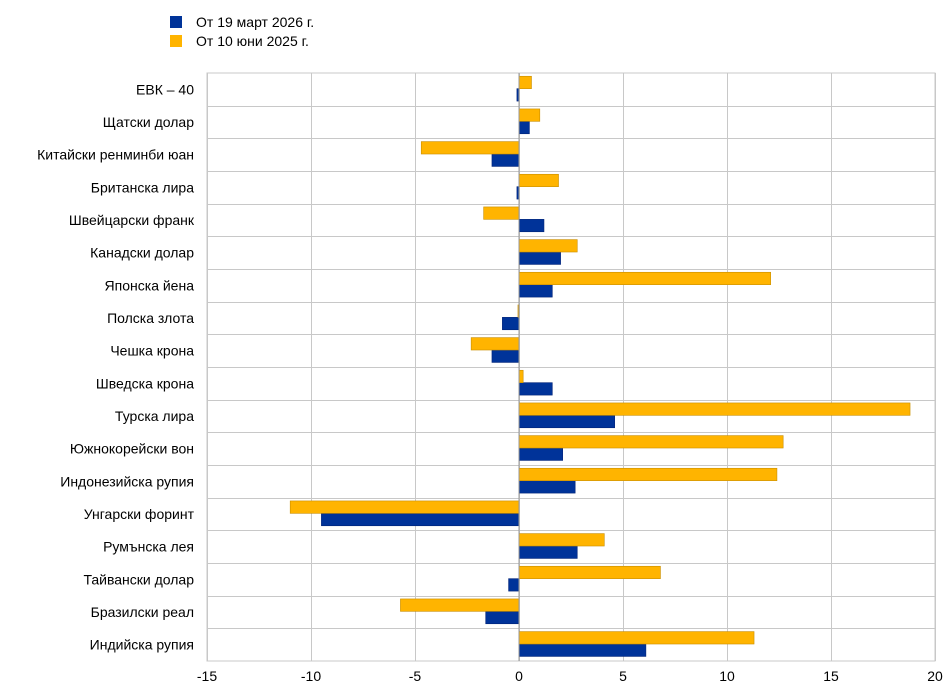 The height and width of the screenshot is (688, 948). I want to click on x-tick-label-6: 15, so click(831, 676).